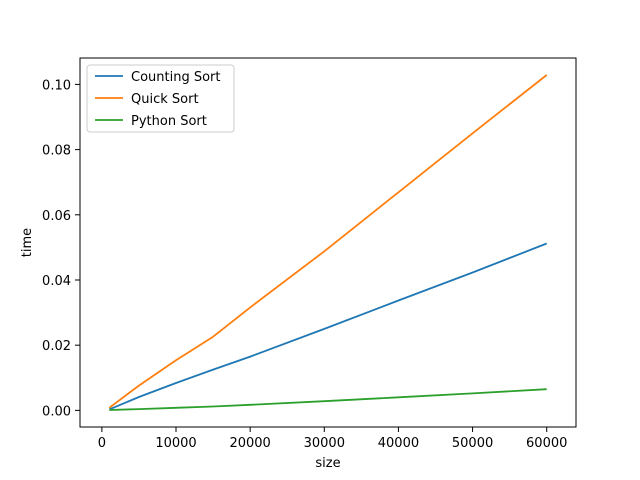 The width and height of the screenshot is (640, 480). I want to click on x-axis-ticks: 0 10000 20000 30000 40000 50000 60000, so click(332, 439).